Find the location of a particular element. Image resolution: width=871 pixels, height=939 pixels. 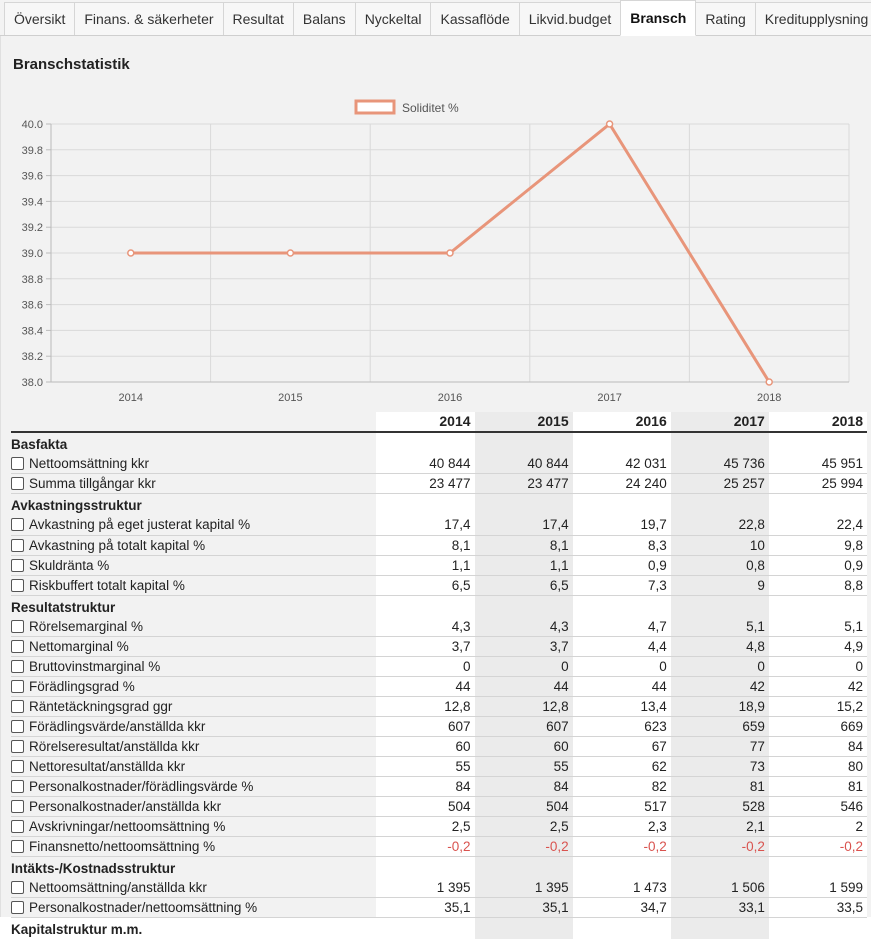

value-cell: 1 599 is located at coordinates (817, 888).